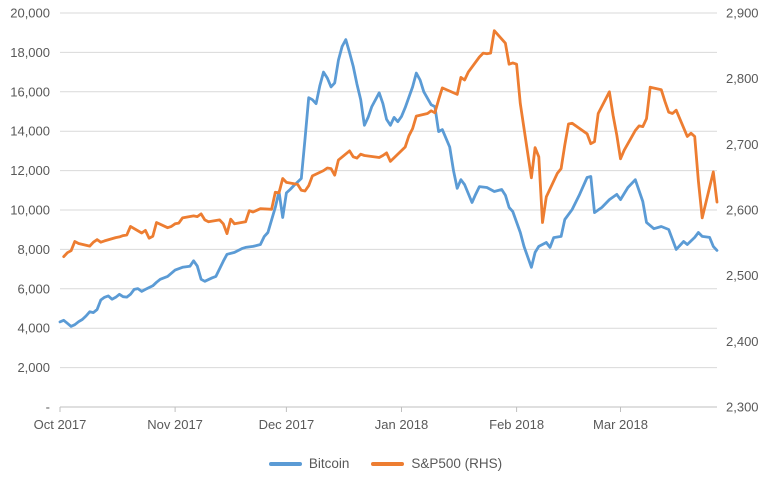 The image size is (771, 481). What do you see at coordinates (620, 424) in the screenshot?
I see `x-axis-label: Mar 2018` at bounding box center [620, 424].